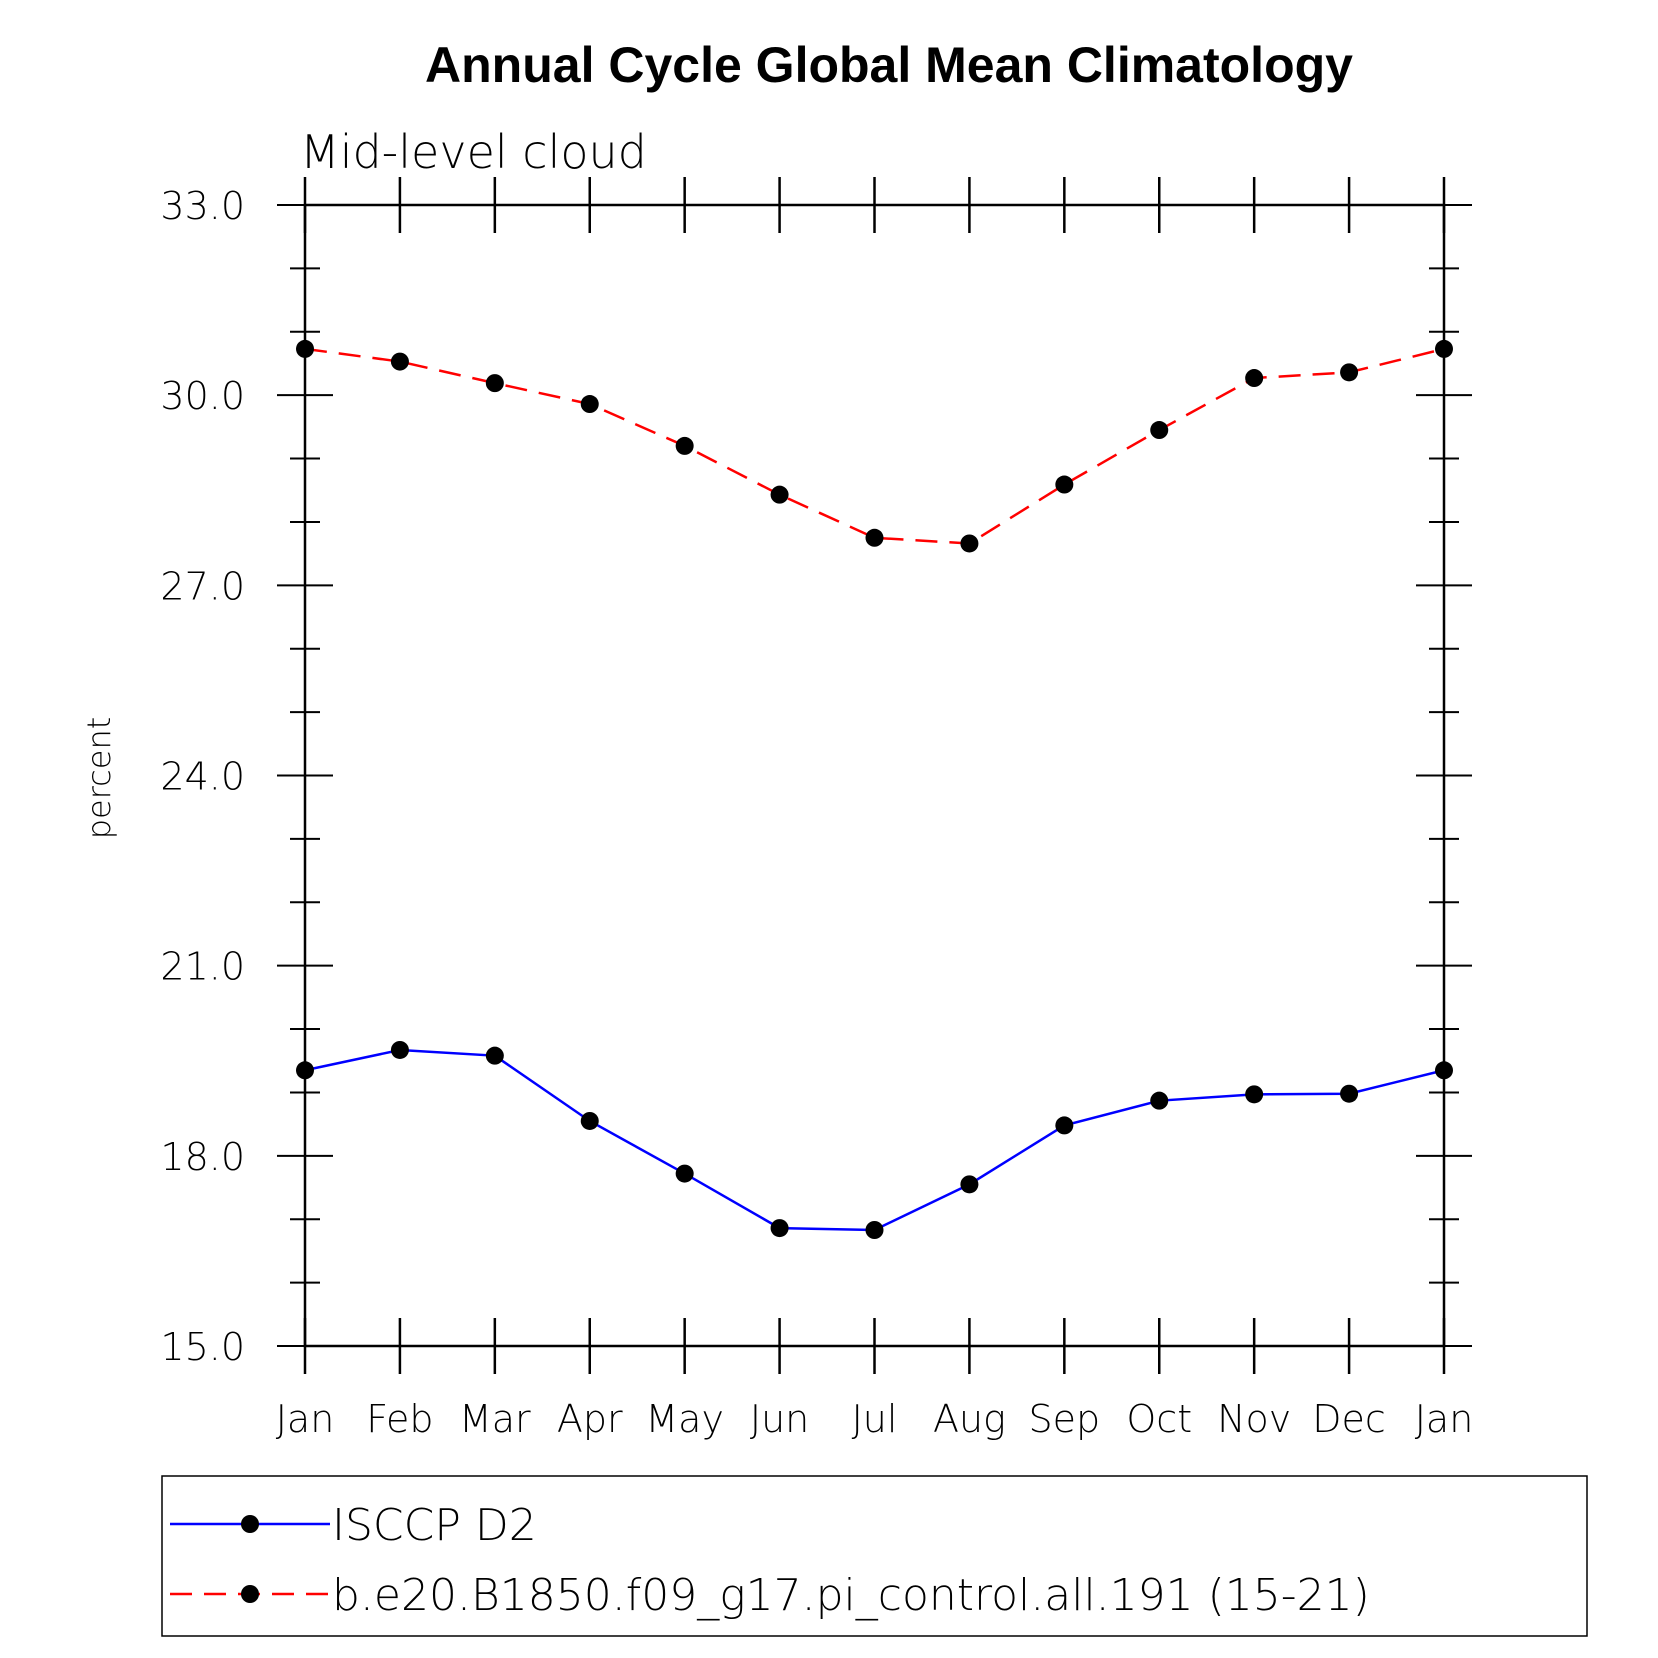 This screenshot has height=1658, width=1658. What do you see at coordinates (1159, 1419) in the screenshot?
I see `x-tick-label: Oct` at bounding box center [1159, 1419].